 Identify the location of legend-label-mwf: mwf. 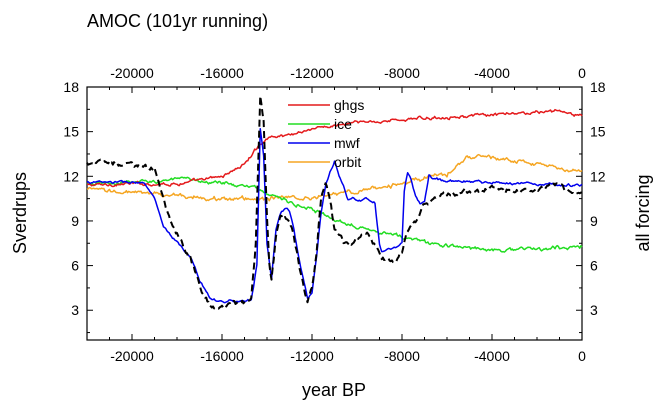
(347, 143).